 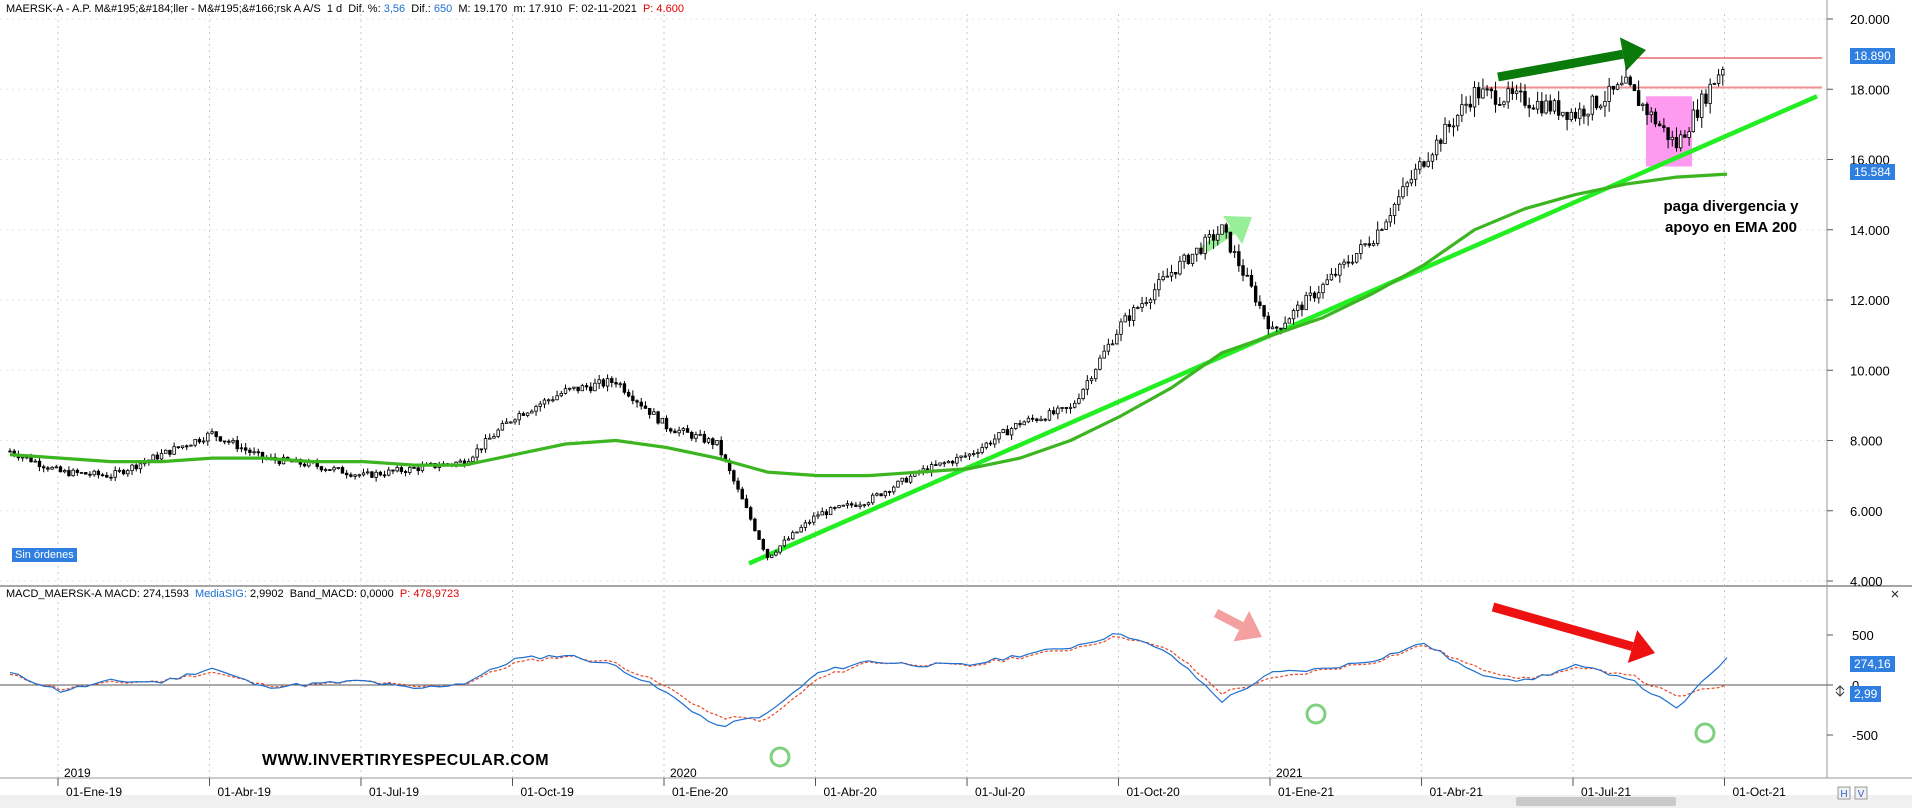 What do you see at coordinates (1861, 793) in the screenshot?
I see `vertical-scroll-icon: V` at bounding box center [1861, 793].